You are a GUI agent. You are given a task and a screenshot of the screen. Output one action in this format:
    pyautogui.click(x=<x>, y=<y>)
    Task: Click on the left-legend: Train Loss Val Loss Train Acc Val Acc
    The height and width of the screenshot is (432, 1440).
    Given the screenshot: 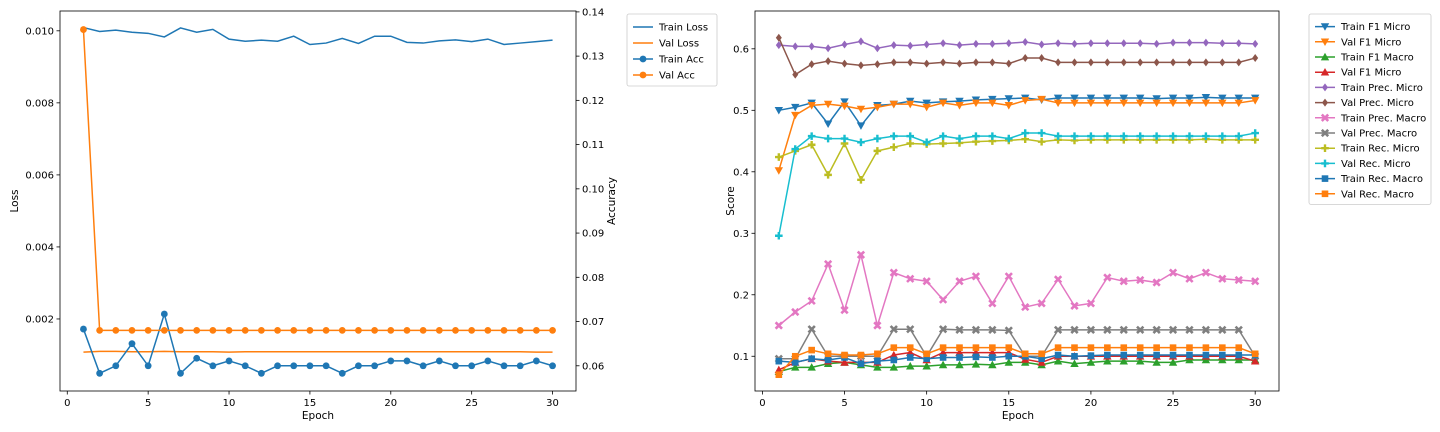 What is the action you would take?
    pyautogui.click(x=672, y=50)
    